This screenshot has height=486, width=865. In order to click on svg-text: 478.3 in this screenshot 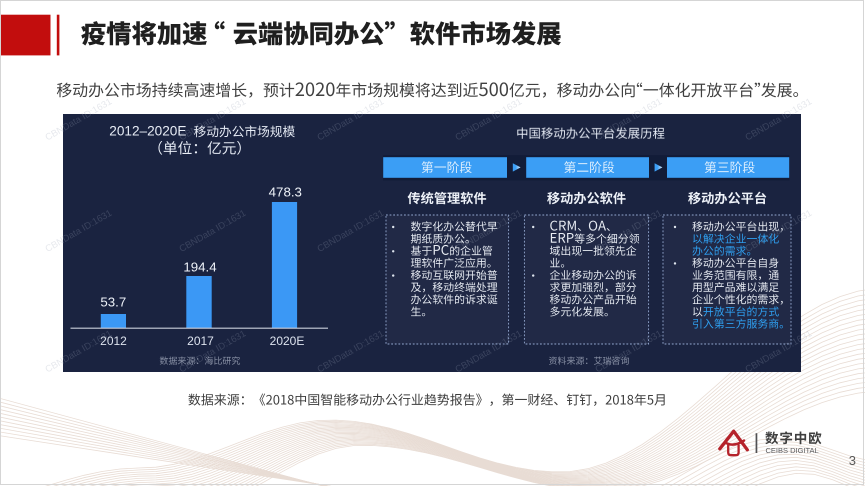, I will do `click(285, 191)`.